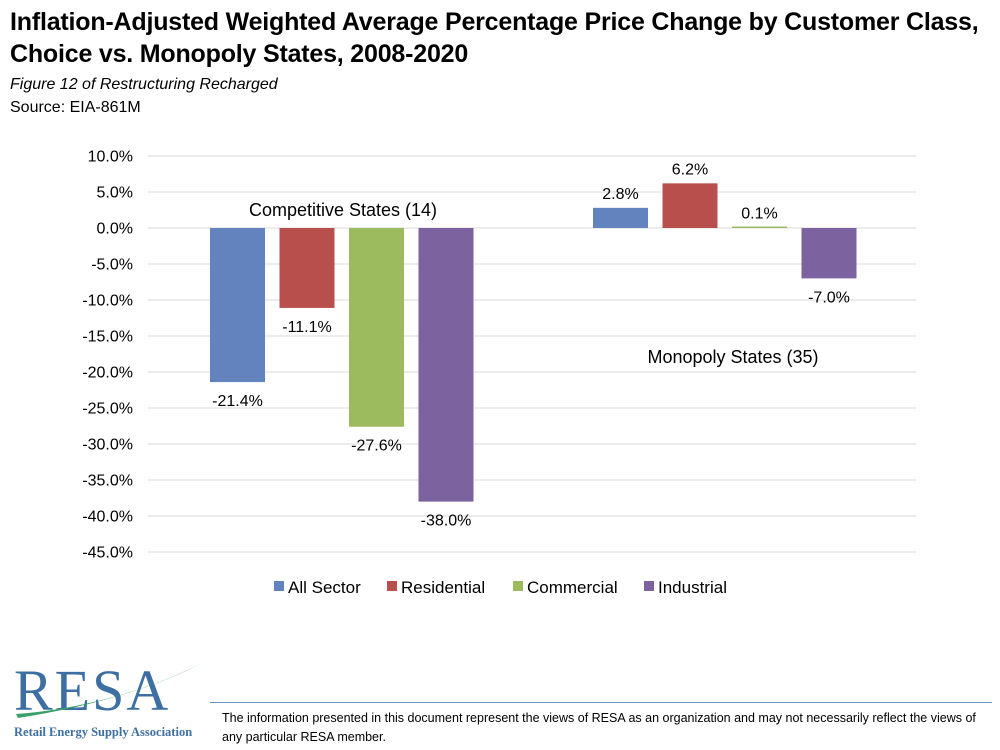 Image resolution: width=1000 pixels, height=750 pixels. What do you see at coordinates (343, 210) in the screenshot?
I see `group-label: Competitive States (14)` at bounding box center [343, 210].